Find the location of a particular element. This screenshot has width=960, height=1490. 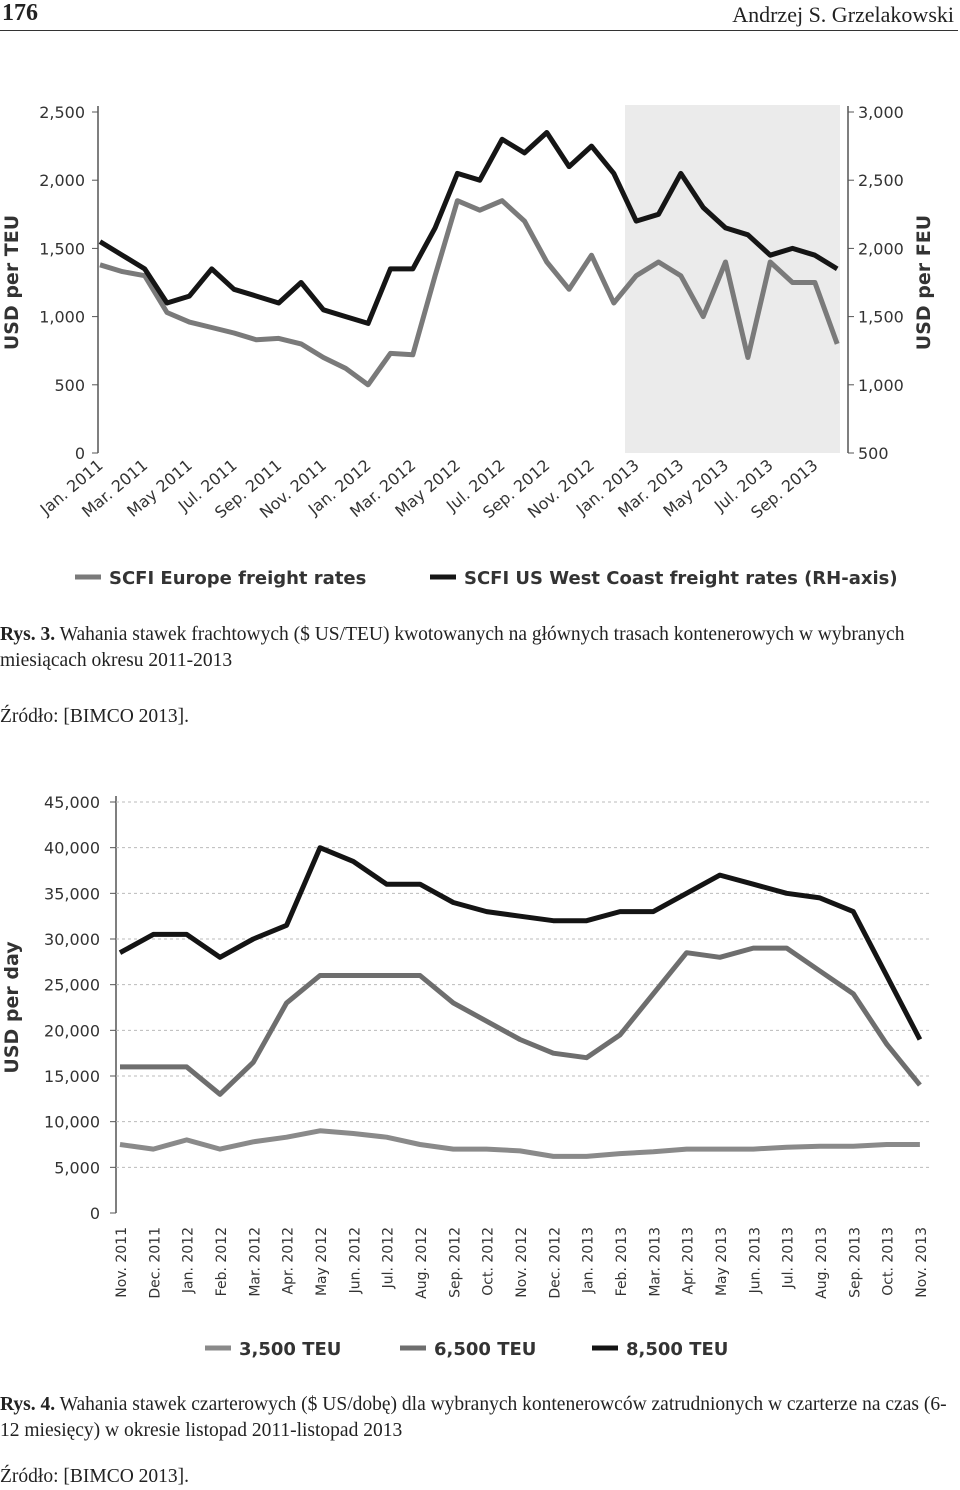

caption-label: Rys. 4. is located at coordinates (28, 1404).